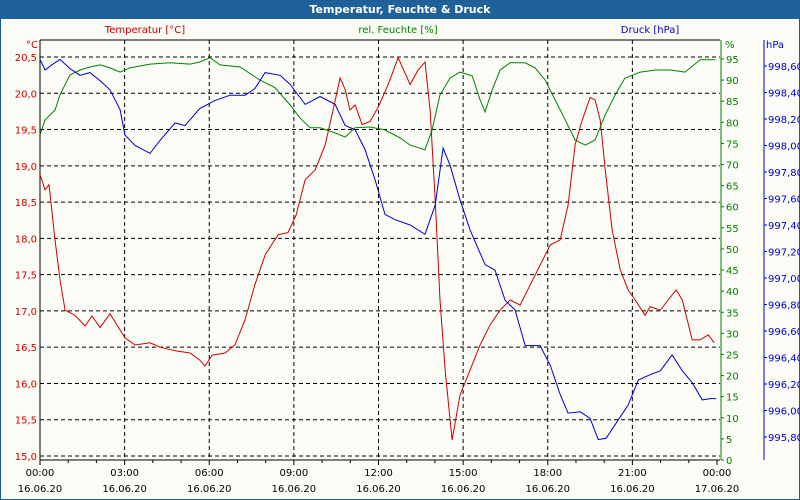 This screenshot has height=500, width=800. Describe the element at coordinates (732, 313) in the screenshot. I see `humidity-tick-label: 35` at that location.